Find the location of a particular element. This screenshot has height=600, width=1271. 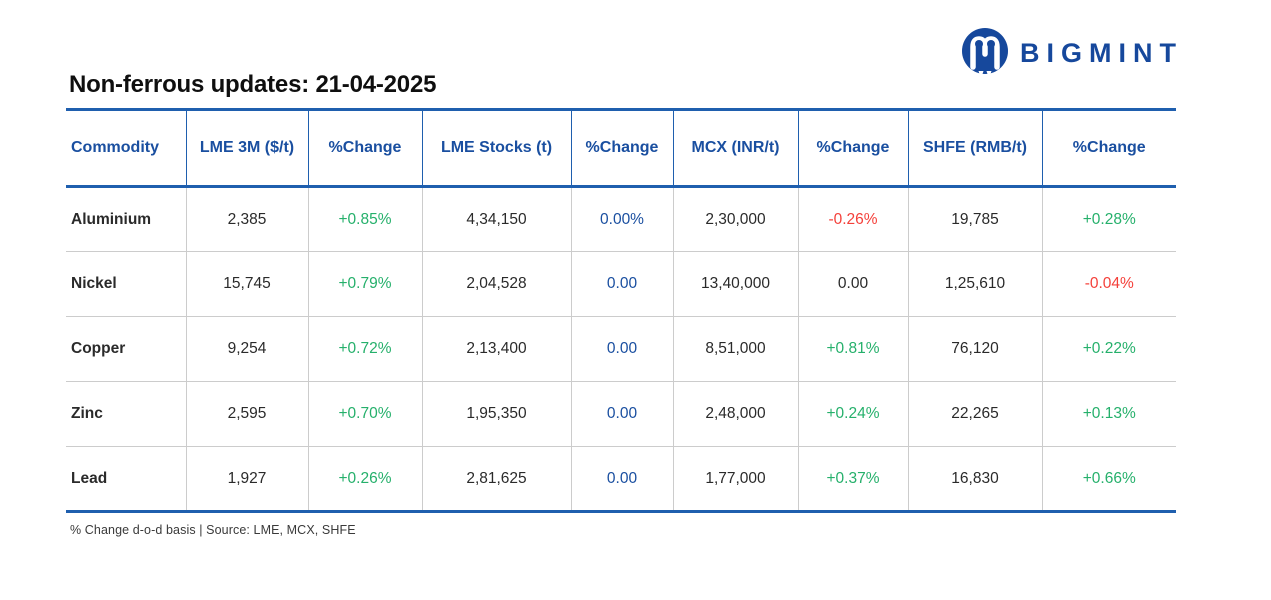

column-header-commodity: Commodity is located at coordinates (126, 148).